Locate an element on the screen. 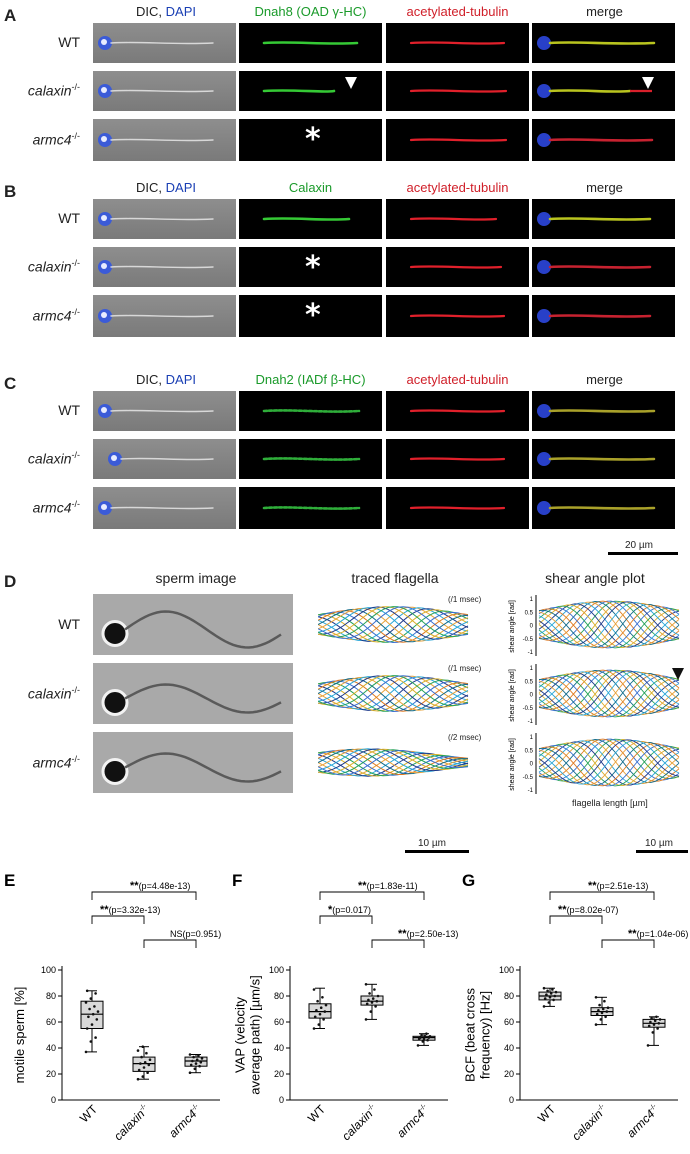 The image size is (690, 1154). y-axis-label: frequency) [Hz] is located at coordinates (485, 1035).